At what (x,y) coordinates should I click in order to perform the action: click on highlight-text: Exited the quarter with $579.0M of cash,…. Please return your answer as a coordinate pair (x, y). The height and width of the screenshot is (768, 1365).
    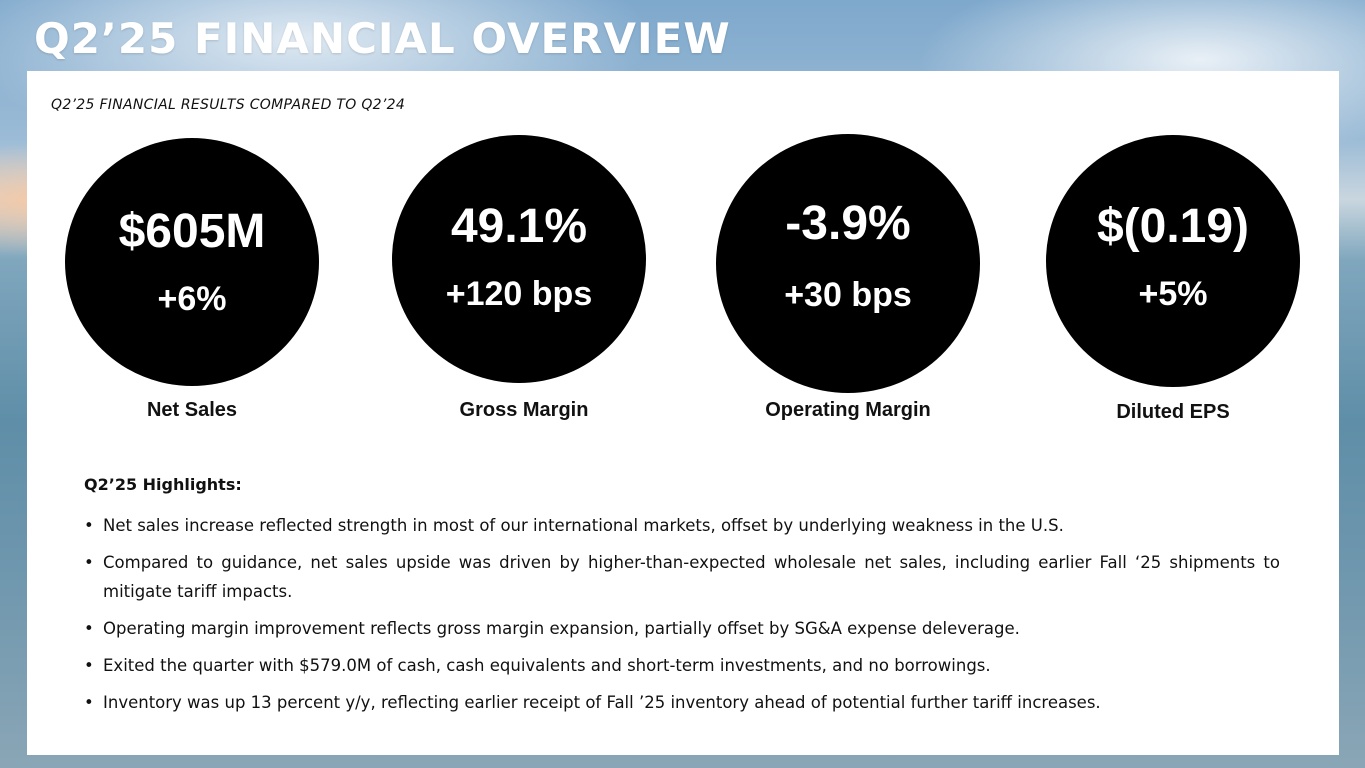
    Looking at the image, I should click on (547, 665).